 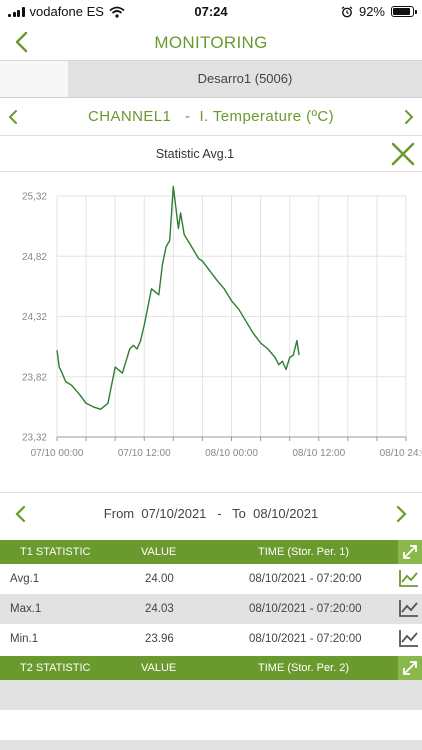 I want to click on channel-label: CHANNEL1 - I. Temperature (ºC), so click(x=211, y=116).